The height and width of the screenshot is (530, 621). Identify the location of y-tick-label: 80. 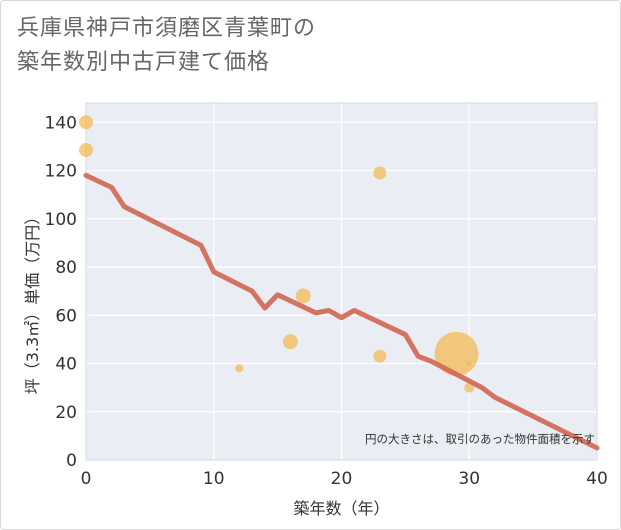
(66, 268).